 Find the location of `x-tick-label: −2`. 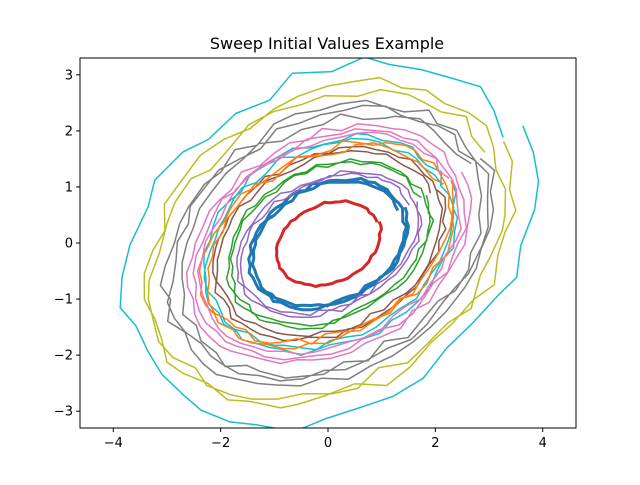

x-tick-label: −2 is located at coordinates (220, 443).